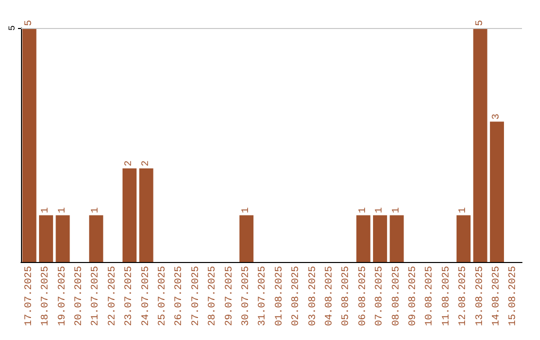  Describe the element at coordinates (430, 296) in the screenshot. I see `x-tick-label: 10.08.2025` at that location.